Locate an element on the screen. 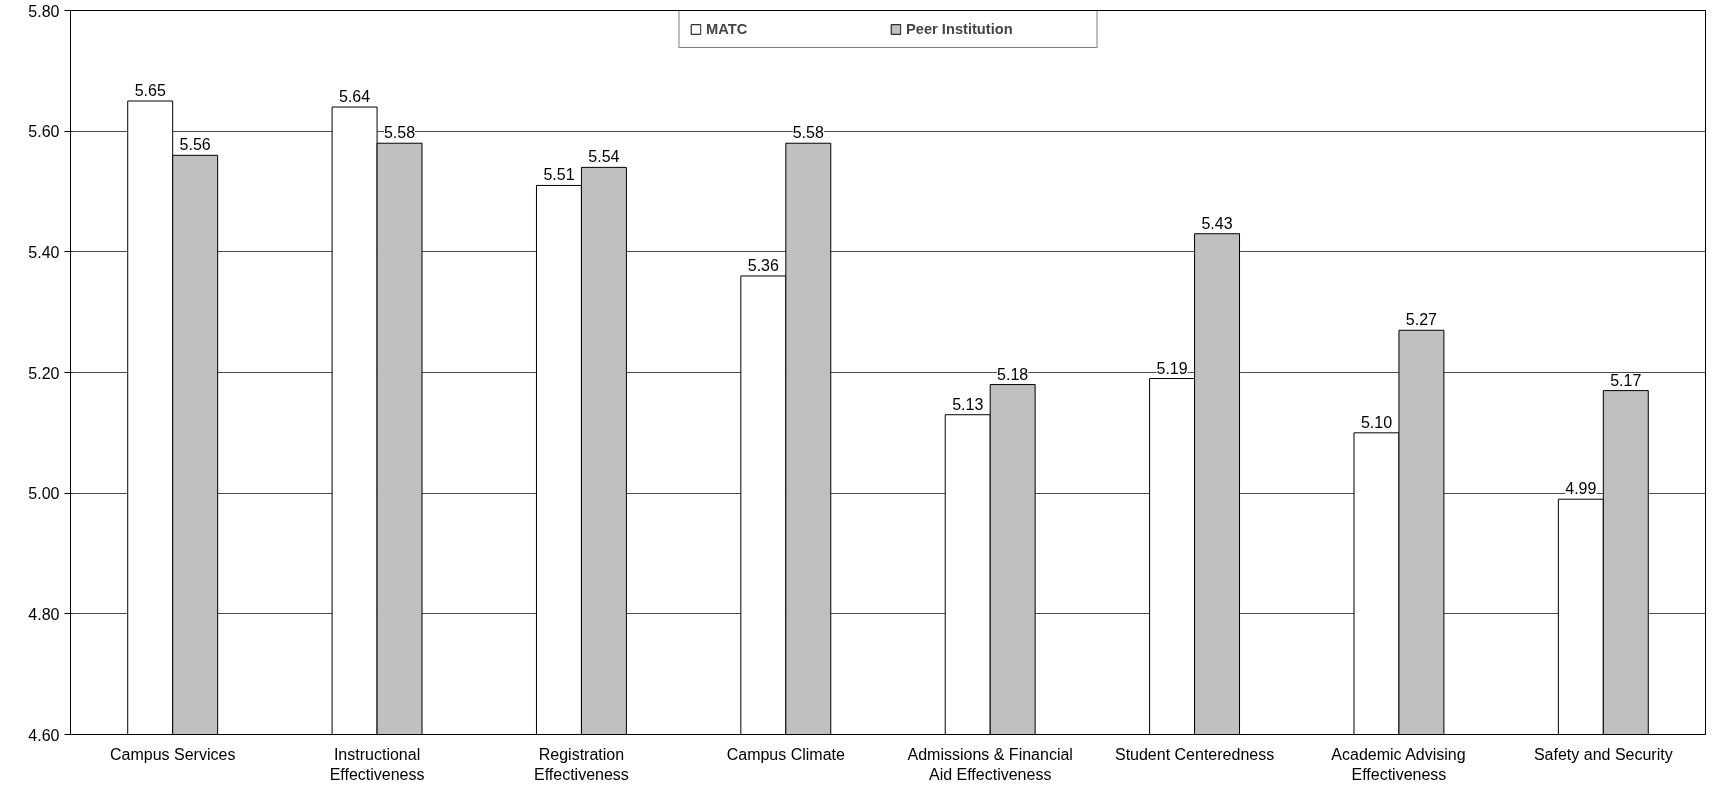 The width and height of the screenshot is (1717, 790). y-tick-label: 5.20 is located at coordinates (44, 373).